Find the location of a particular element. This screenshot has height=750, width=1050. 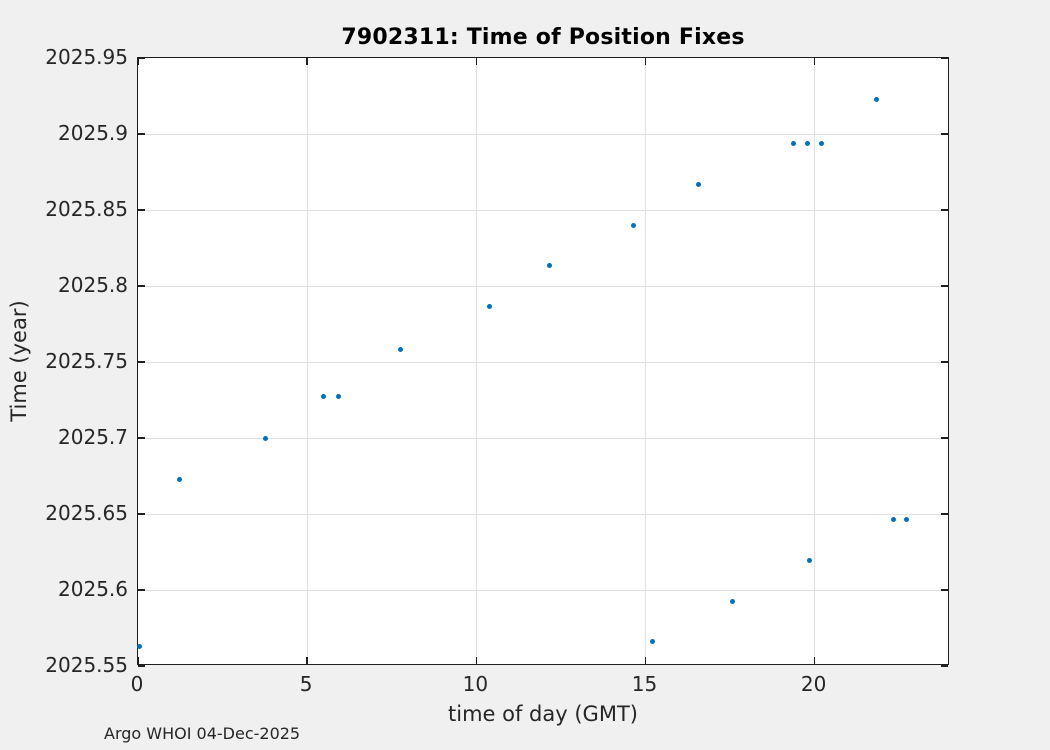

y-tick-label: 2025.65 is located at coordinates (86, 513).